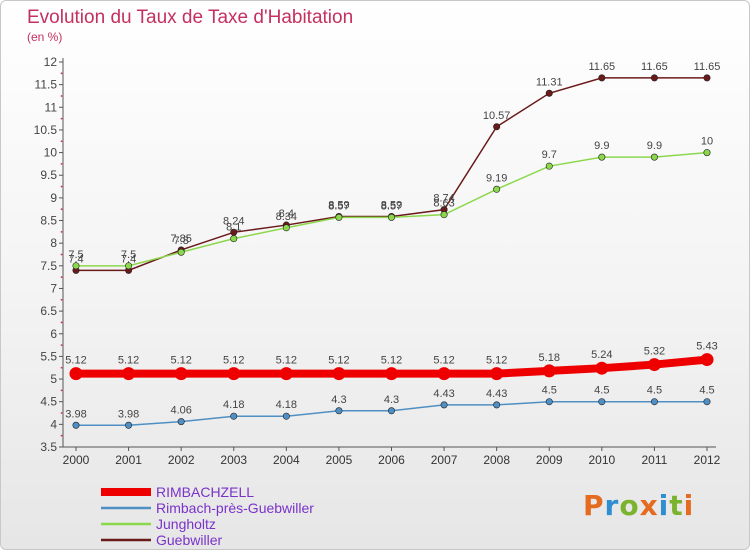 Image resolution: width=750 pixels, height=550 pixels. I want to click on data-label: 4.06, so click(180, 411).